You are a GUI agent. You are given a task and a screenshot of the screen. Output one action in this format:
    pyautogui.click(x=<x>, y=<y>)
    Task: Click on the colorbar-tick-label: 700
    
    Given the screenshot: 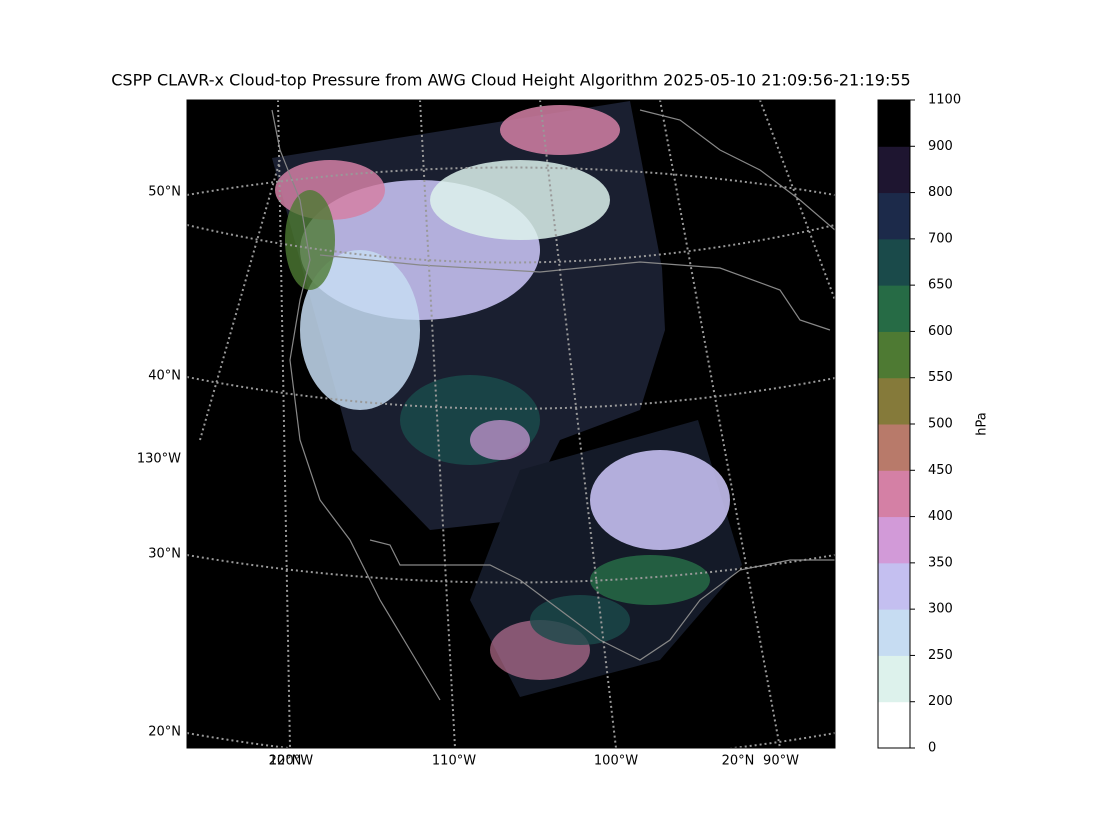 What is the action you would take?
    pyautogui.click(x=940, y=238)
    